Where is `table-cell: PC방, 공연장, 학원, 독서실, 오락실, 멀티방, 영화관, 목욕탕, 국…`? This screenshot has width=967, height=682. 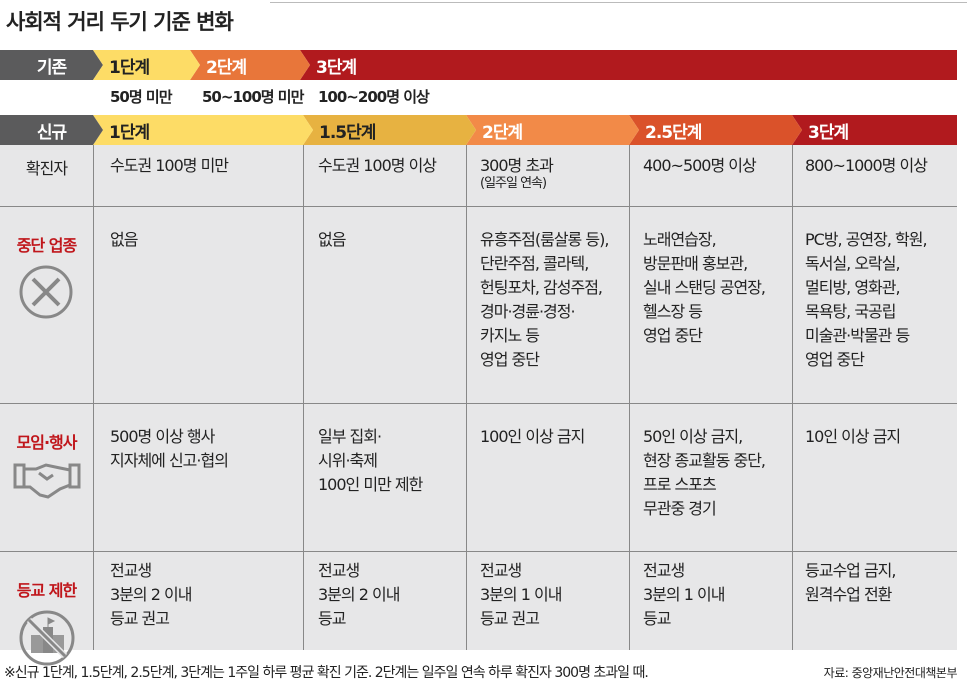
table-cell: PC방, 공연장, 학원, 독서실, 오락실, 멀티방, 영화관, 목욕탕, 국… is located at coordinates (866, 299).